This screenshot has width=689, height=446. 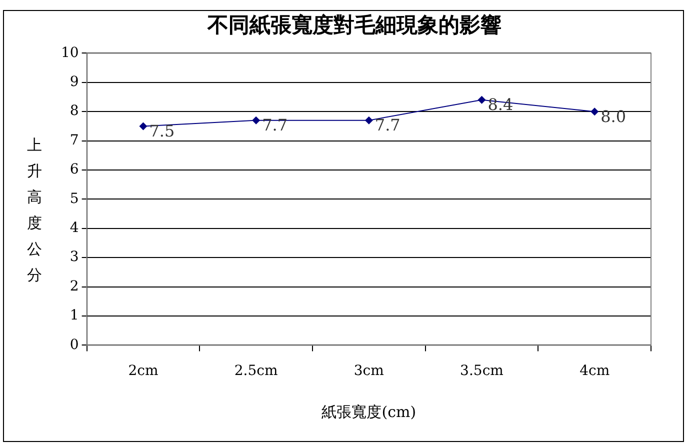 I want to click on y-tick-label: 9, so click(x=74, y=82).